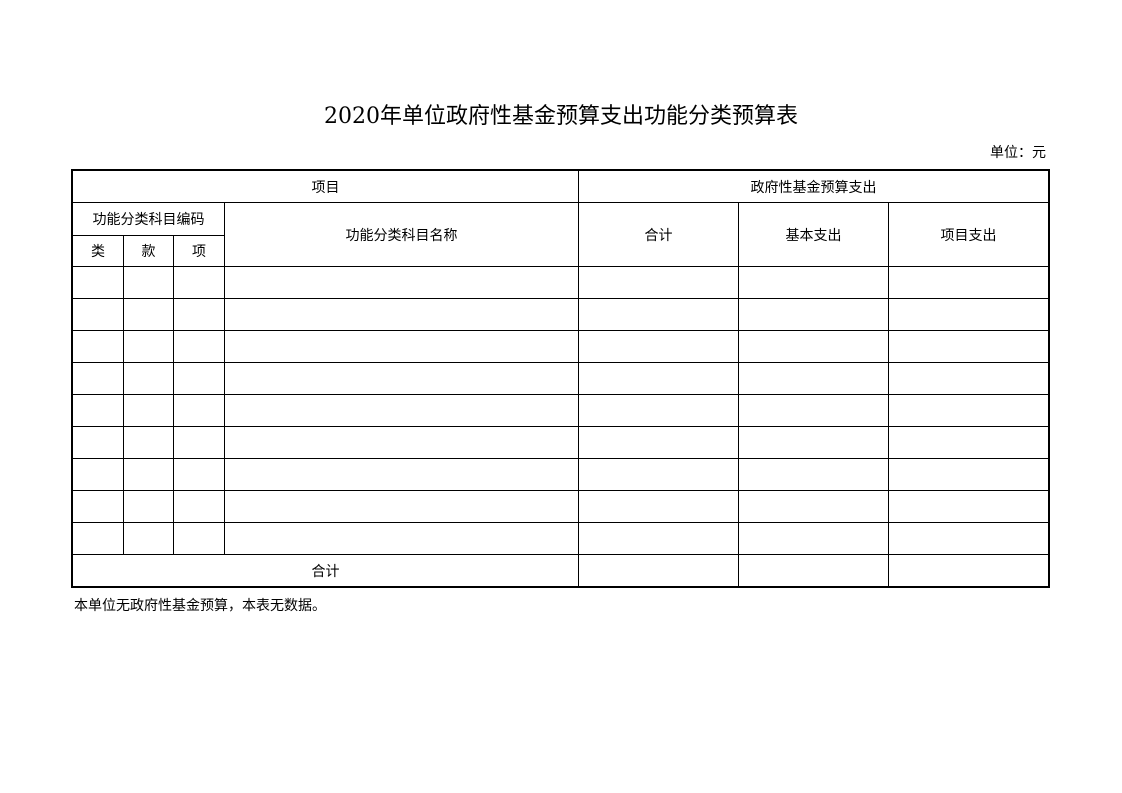 The height and width of the screenshot is (793, 1122). I want to click on unit-label: 单位：元, so click(1018, 153).